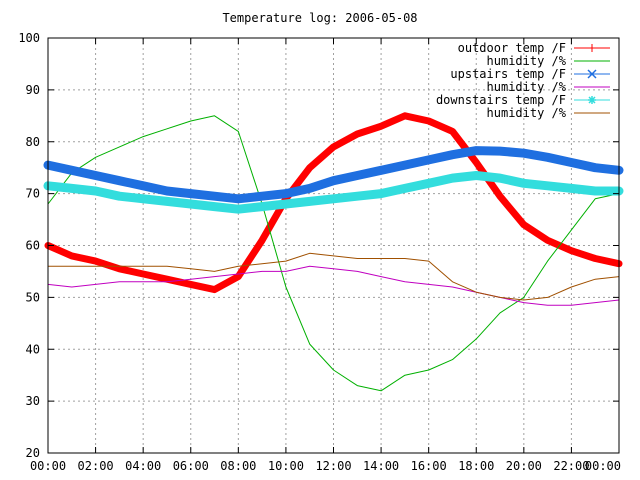 The height and width of the screenshot is (480, 640). What do you see at coordinates (33, 142) in the screenshot?
I see `y-tick-label: 80` at bounding box center [33, 142].